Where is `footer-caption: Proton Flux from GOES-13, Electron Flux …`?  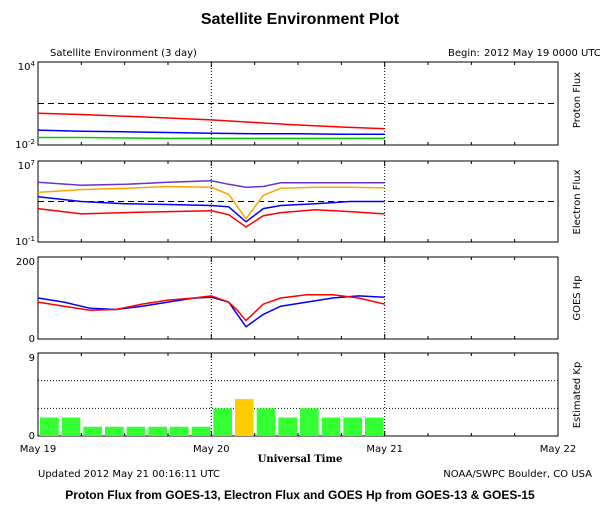 footer-caption: Proton Flux from GOES-13, Electron Flux … is located at coordinates (300, 495).